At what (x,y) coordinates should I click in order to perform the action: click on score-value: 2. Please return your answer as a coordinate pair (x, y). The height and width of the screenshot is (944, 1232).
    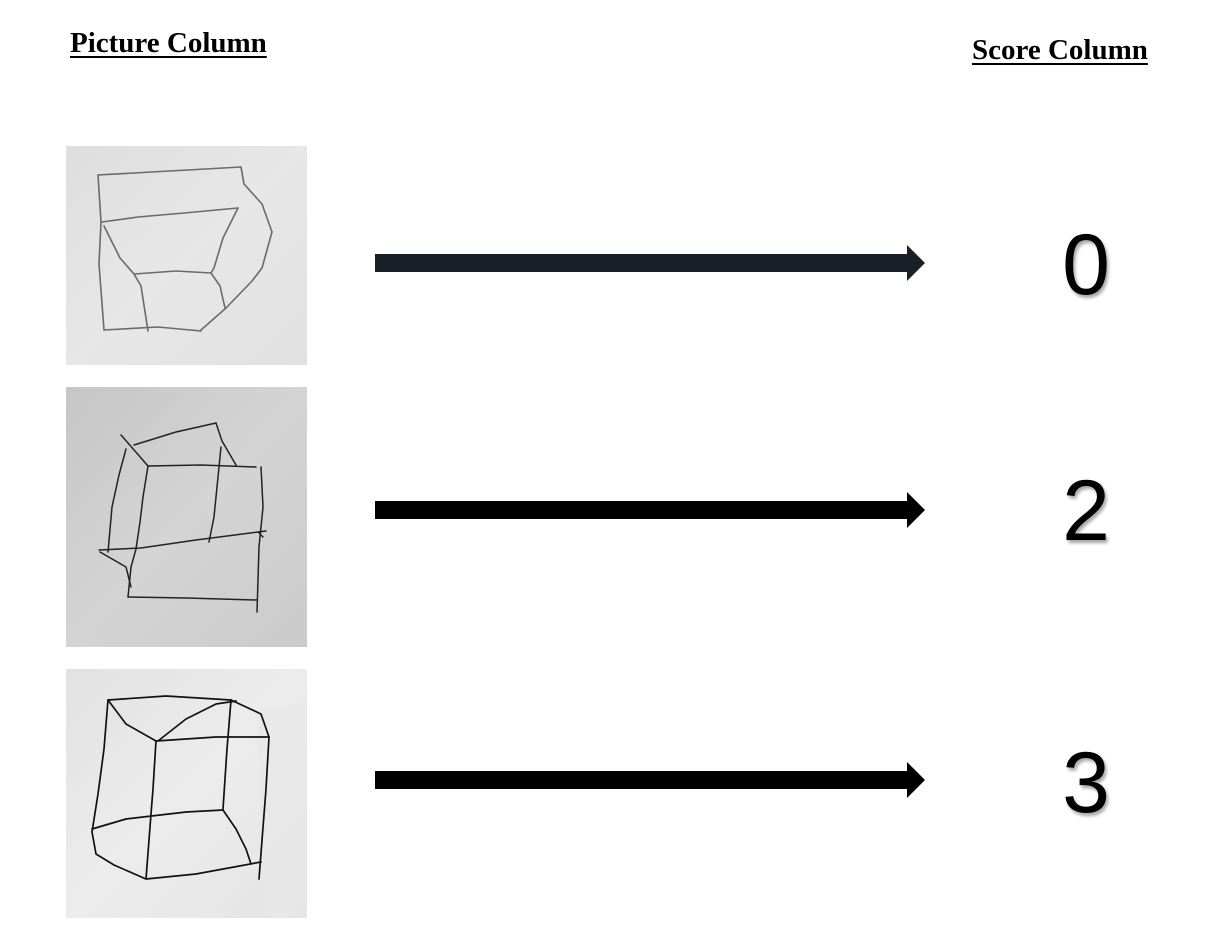
    Looking at the image, I should click on (1086, 511).